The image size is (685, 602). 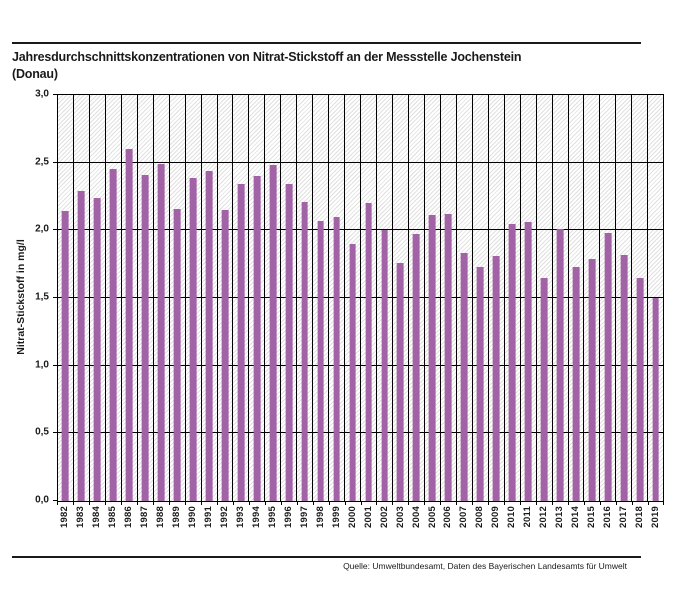 I want to click on y-tick-label-1,5: 1,5, so click(x=42, y=297).